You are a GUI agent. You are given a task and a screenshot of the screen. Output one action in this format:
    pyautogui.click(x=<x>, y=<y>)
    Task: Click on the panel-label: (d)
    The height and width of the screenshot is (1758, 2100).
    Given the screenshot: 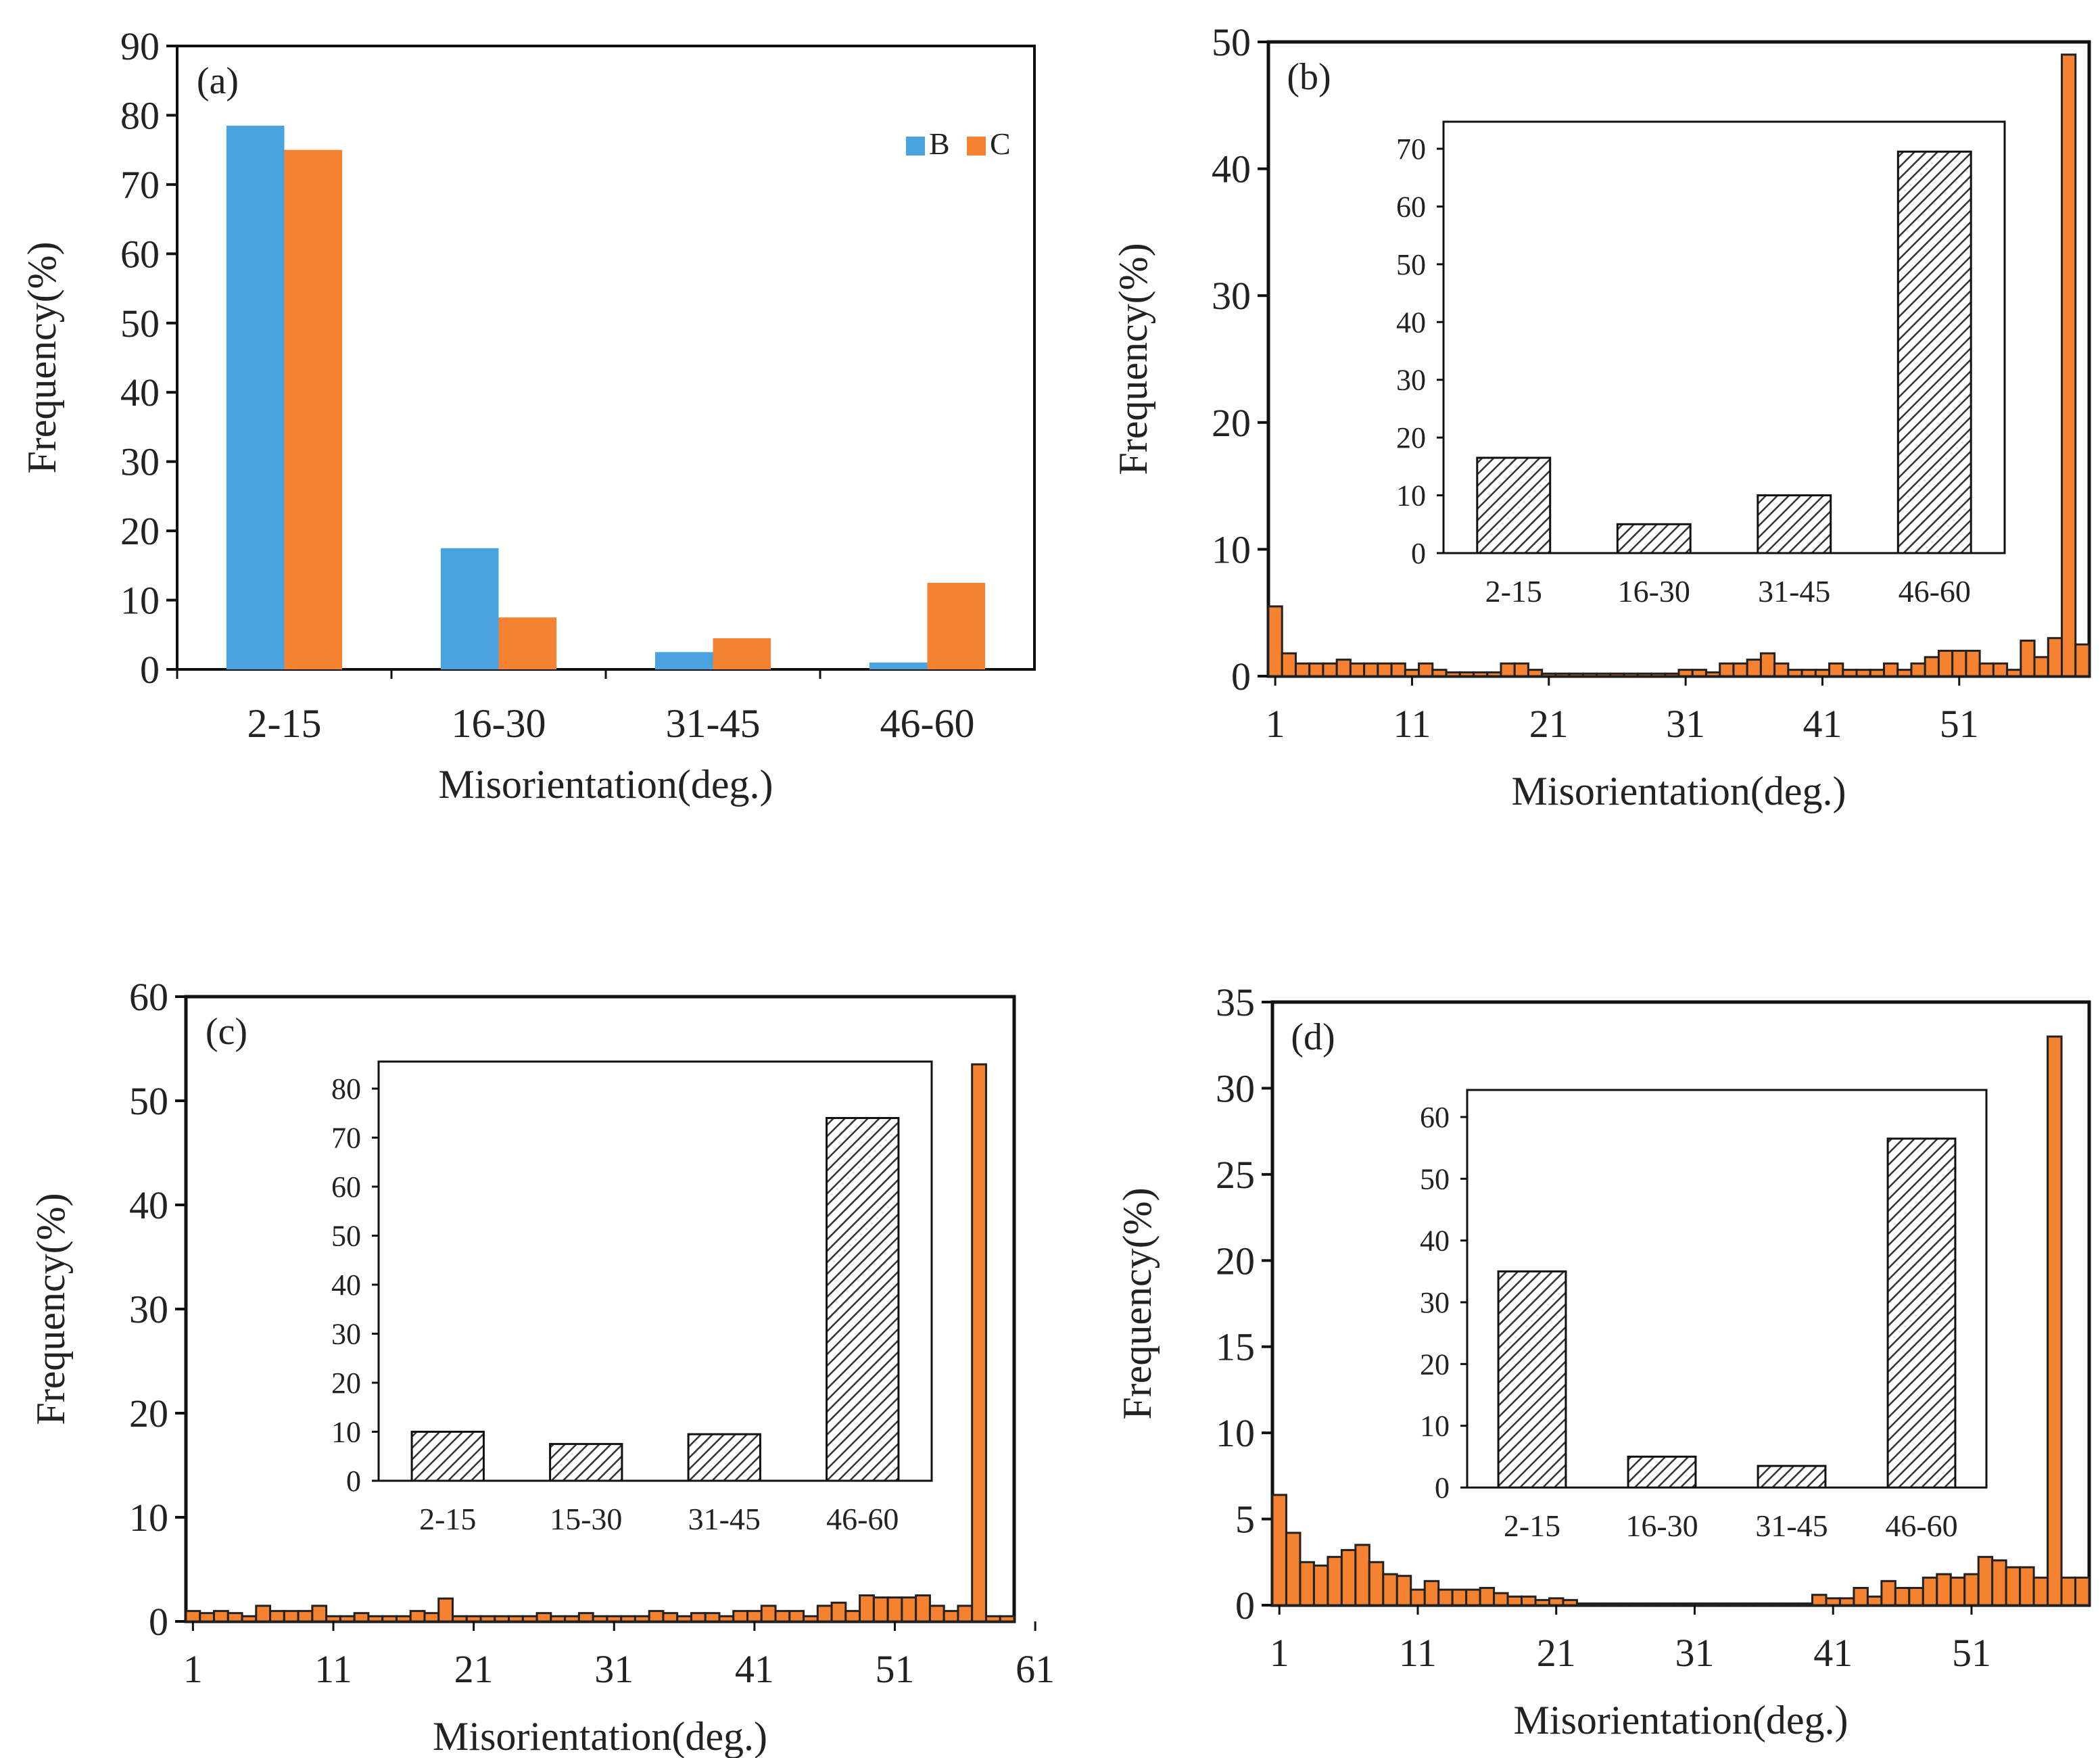 What is the action you would take?
    pyautogui.click(x=1313, y=1037)
    